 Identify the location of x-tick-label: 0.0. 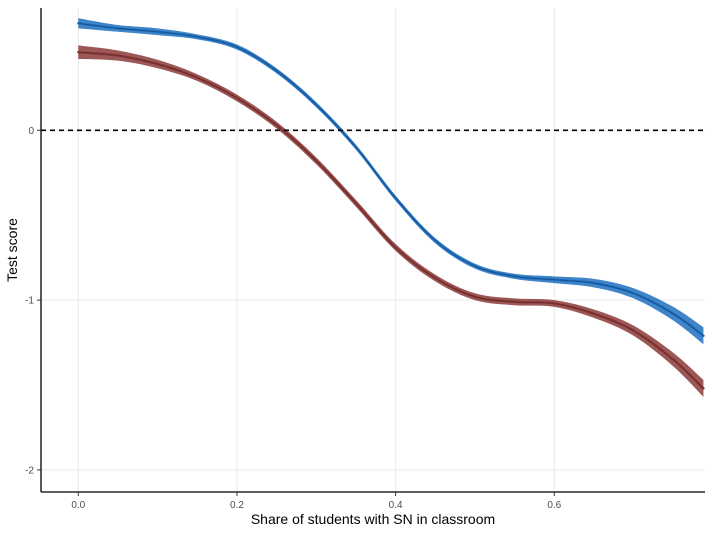
(78, 505).